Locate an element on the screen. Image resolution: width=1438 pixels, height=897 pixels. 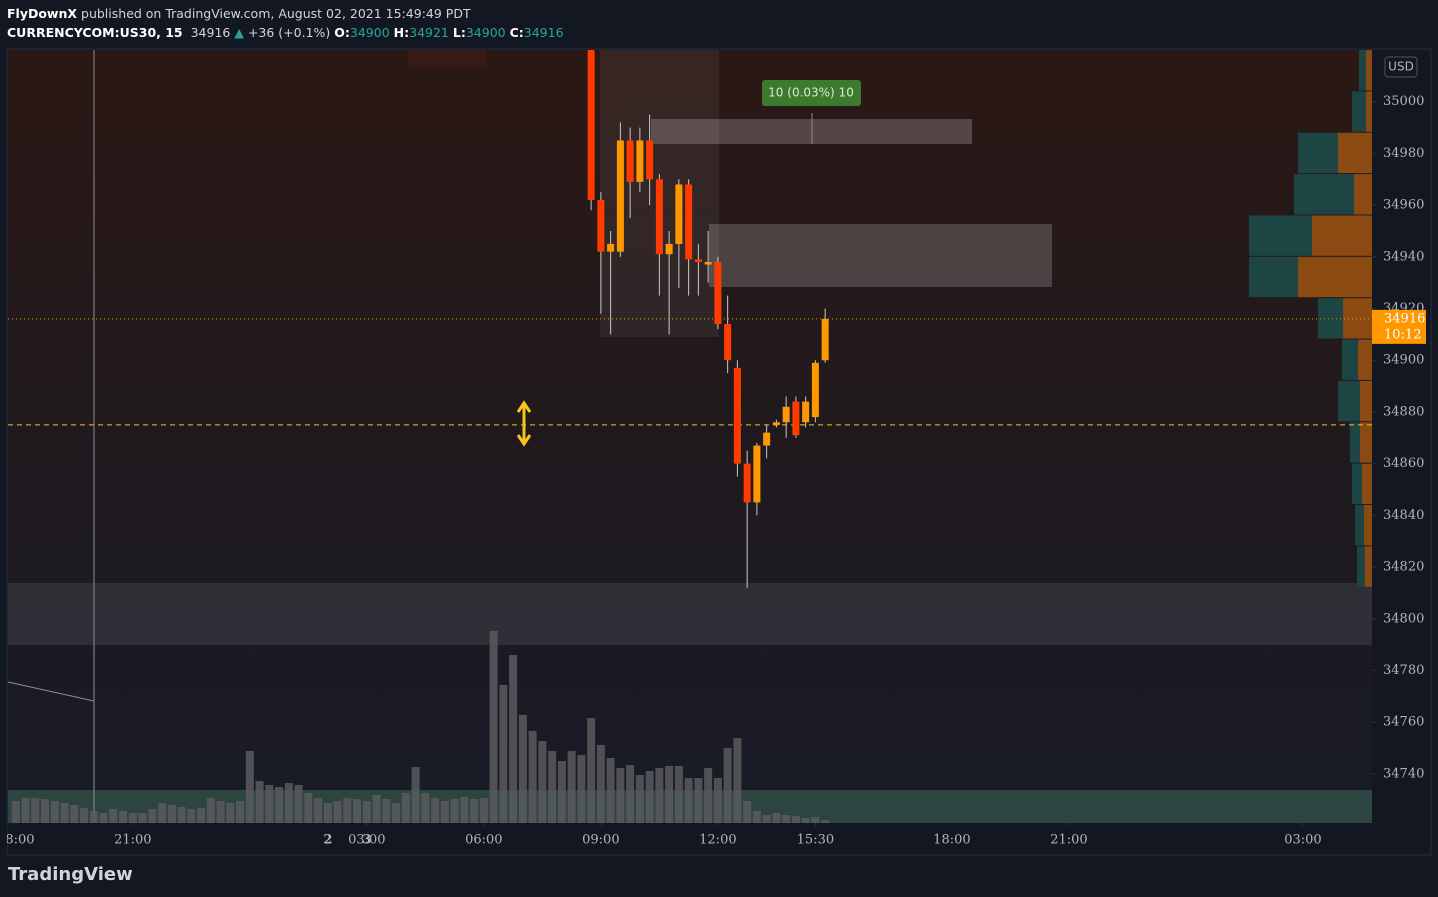
y-tick-label: 34840 is located at coordinates (1403, 515).